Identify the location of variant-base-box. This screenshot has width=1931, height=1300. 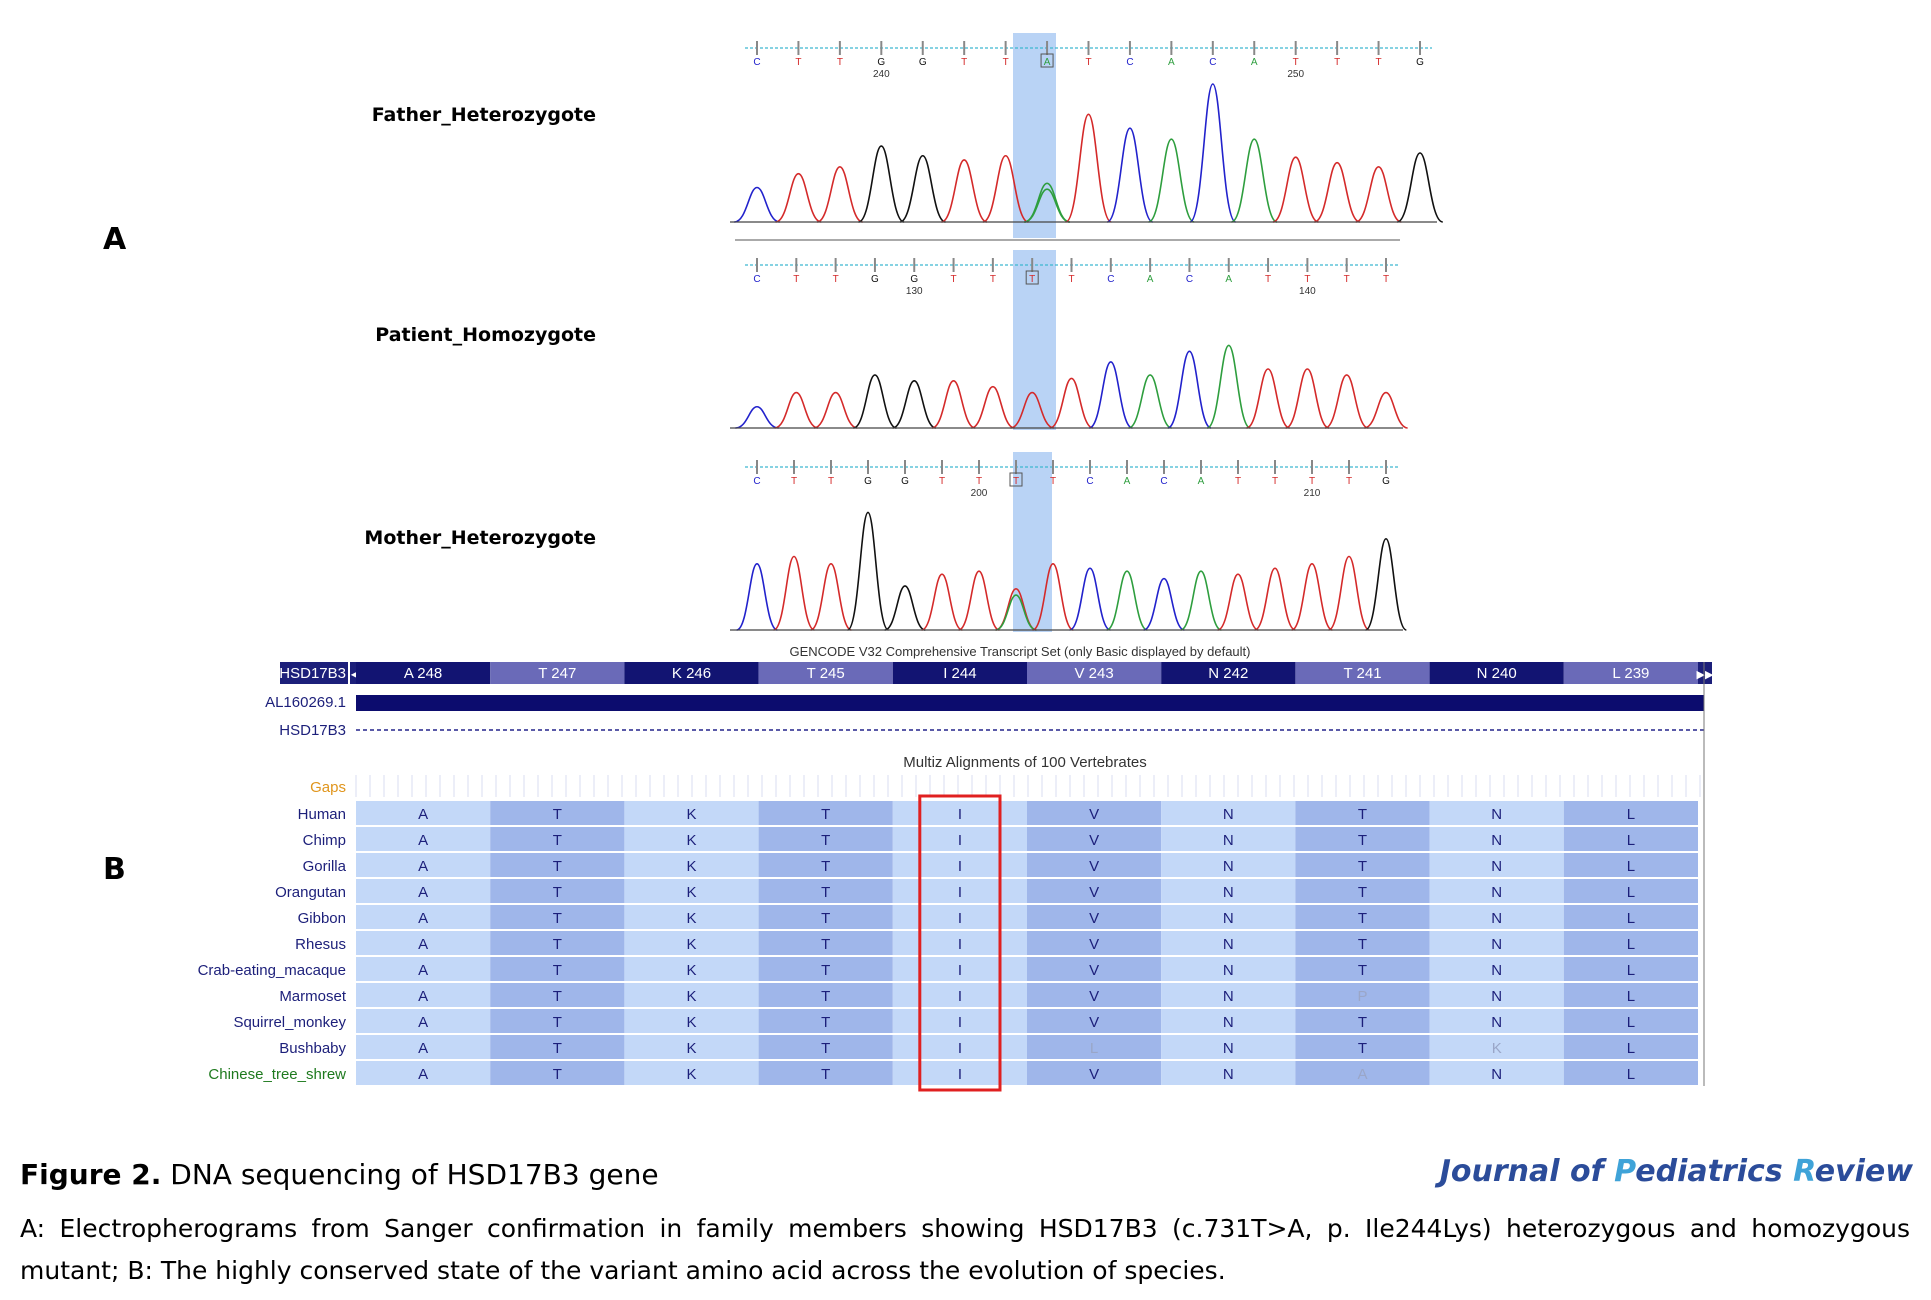
(1047, 60).